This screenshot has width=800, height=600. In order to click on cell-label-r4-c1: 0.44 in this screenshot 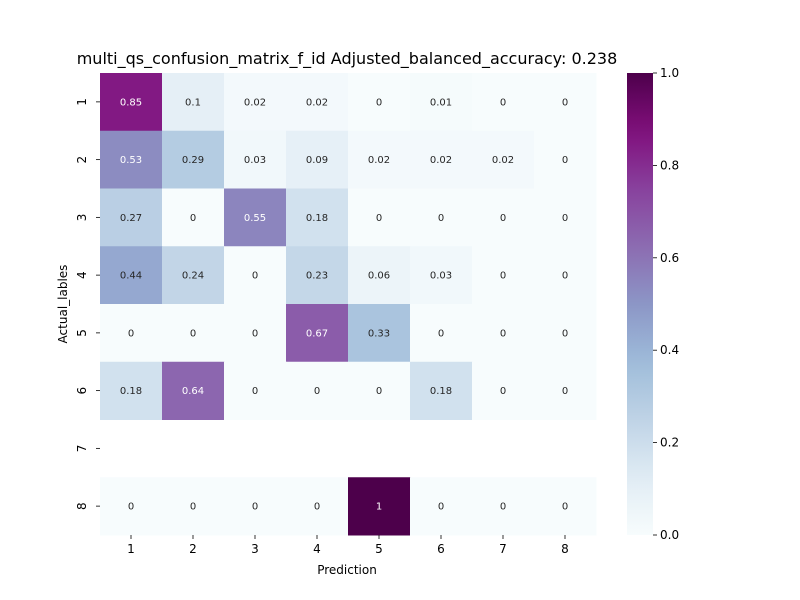, I will do `click(131, 276)`.